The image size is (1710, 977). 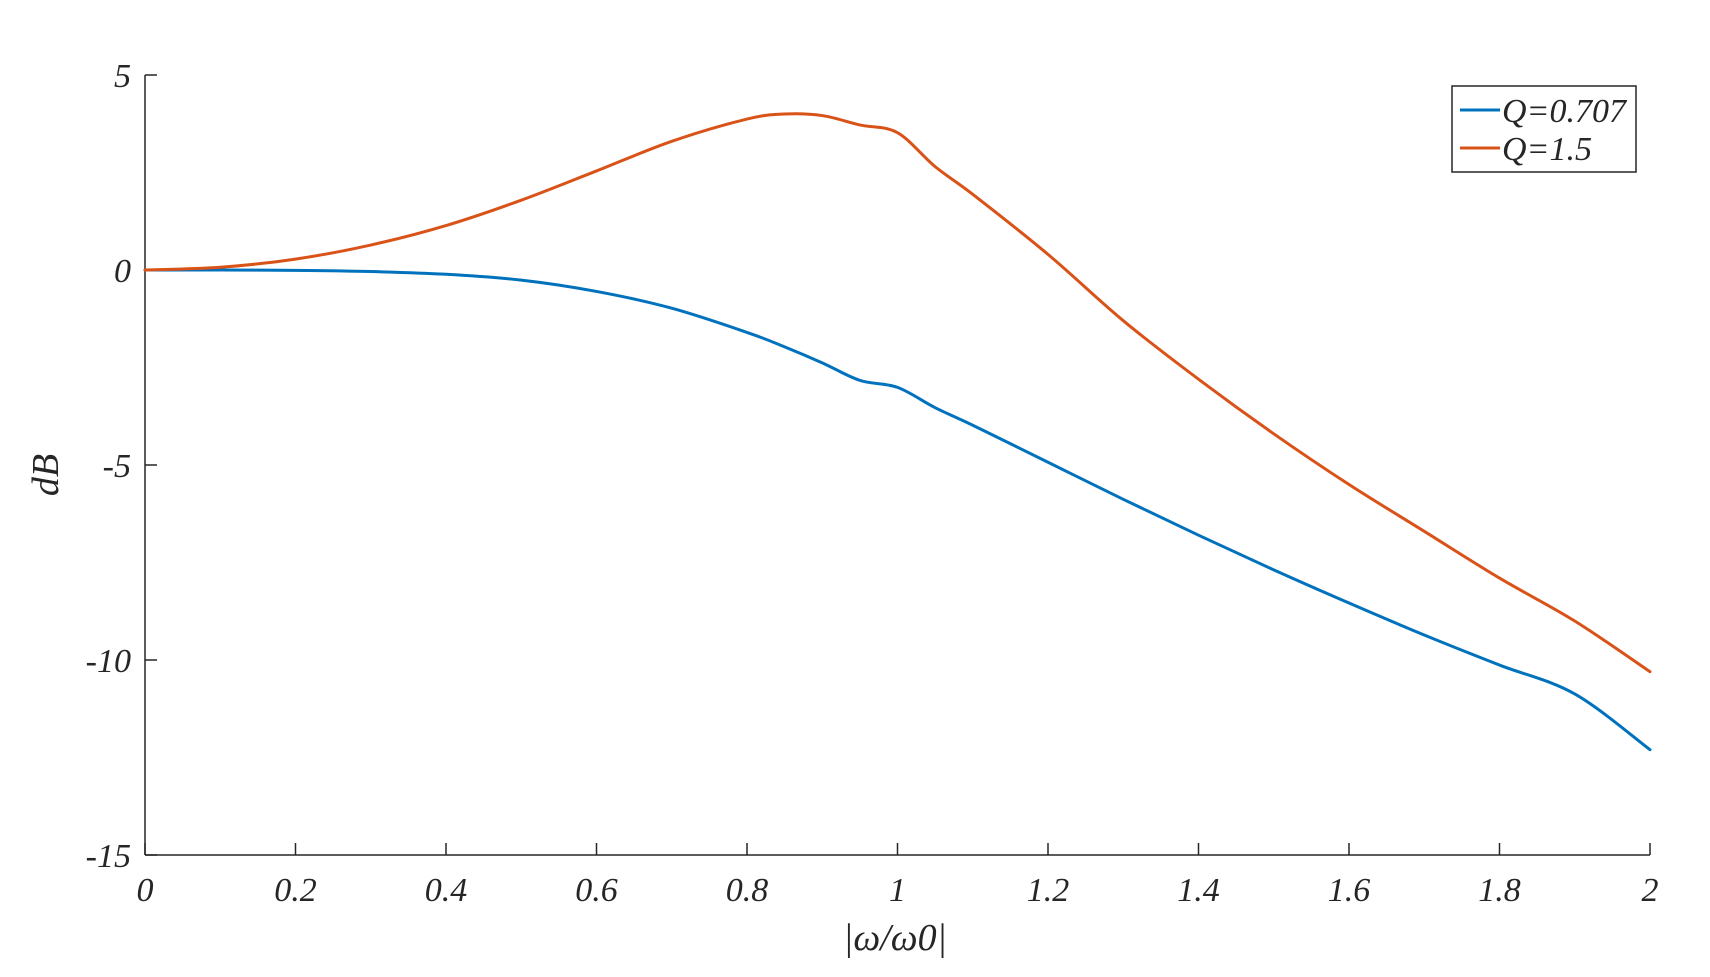 I want to click on y-tick-label: -15, so click(x=108, y=856).